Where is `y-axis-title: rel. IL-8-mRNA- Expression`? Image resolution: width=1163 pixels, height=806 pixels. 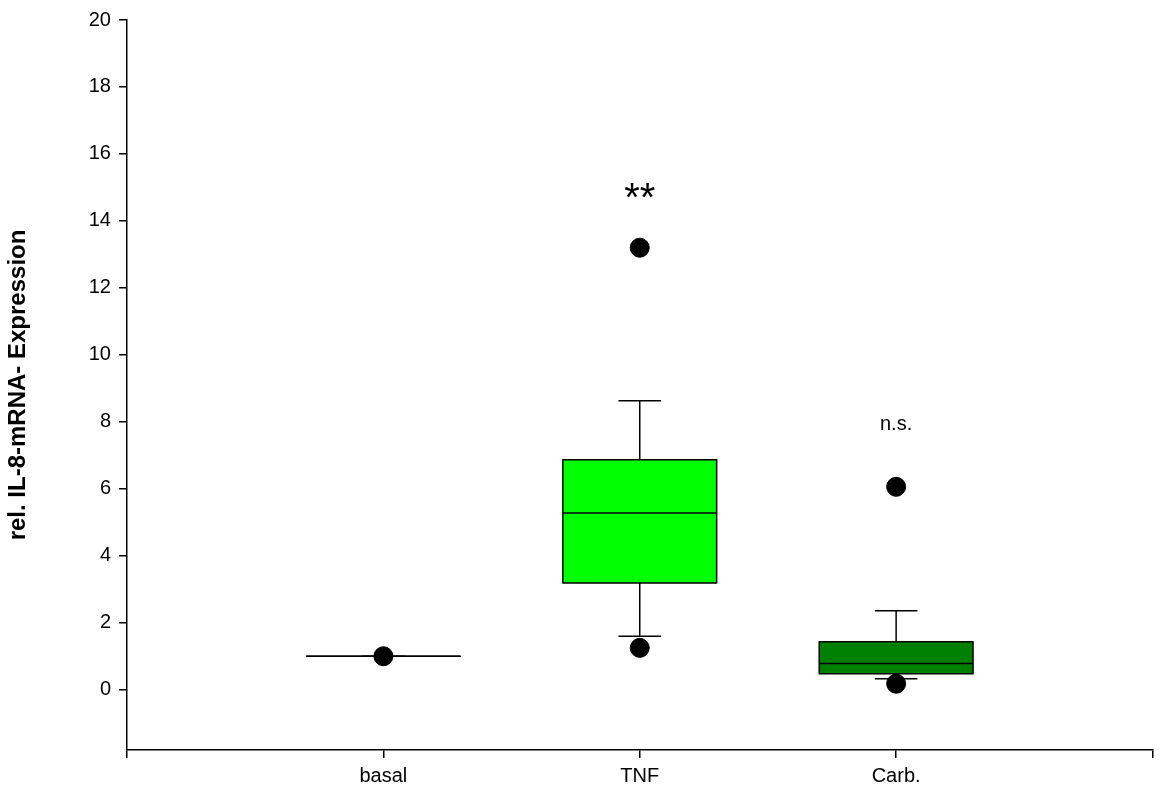 y-axis-title: rel. IL-8-mRNA- Expression is located at coordinates (17, 385).